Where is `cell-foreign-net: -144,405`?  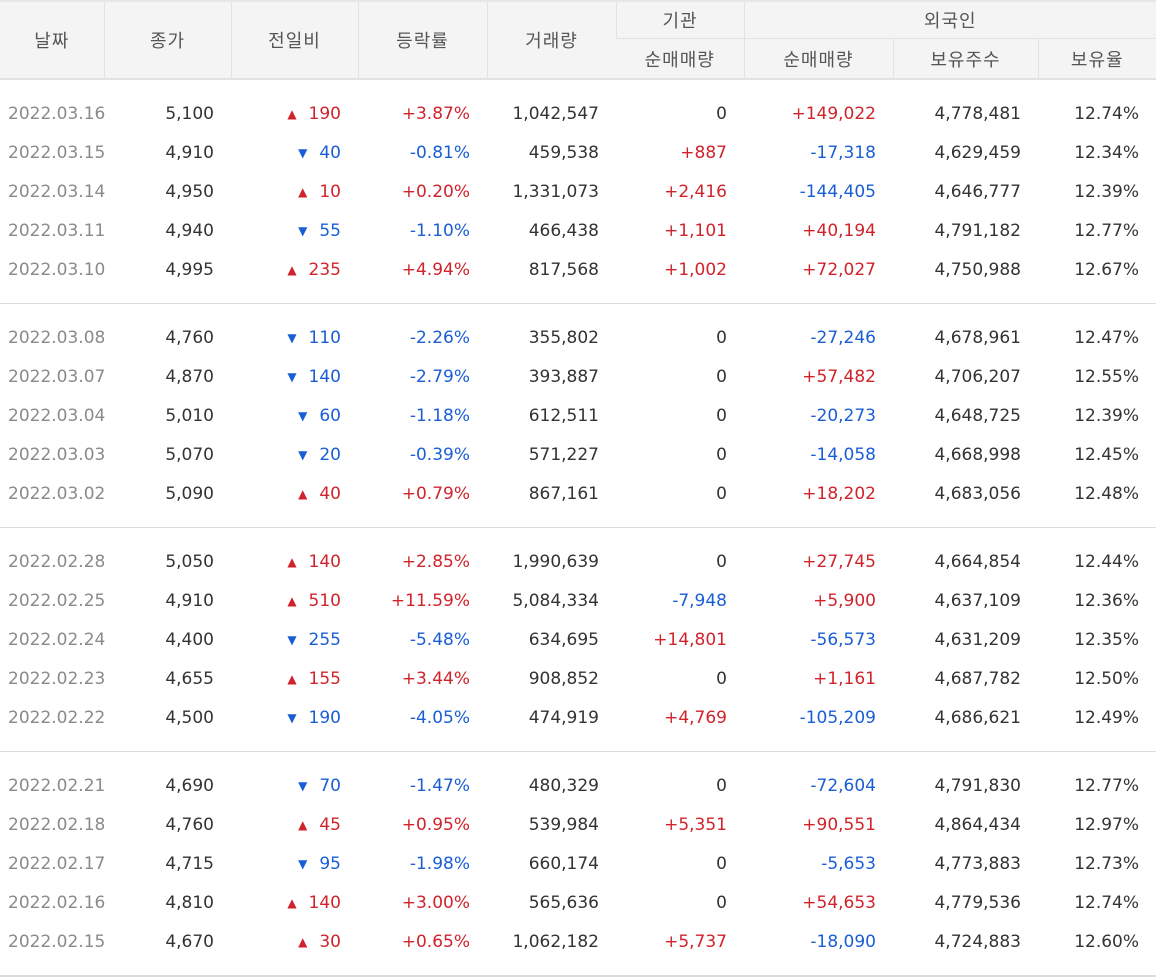 cell-foreign-net: -144,405 is located at coordinates (837, 191).